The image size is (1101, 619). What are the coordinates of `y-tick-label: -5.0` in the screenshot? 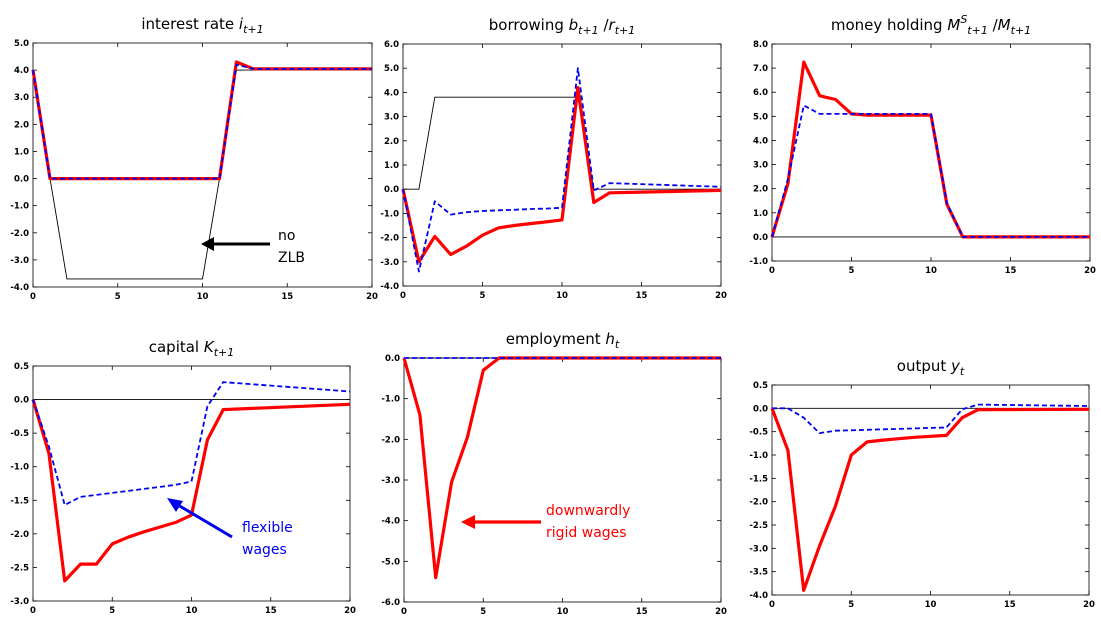 It's located at (390, 562).